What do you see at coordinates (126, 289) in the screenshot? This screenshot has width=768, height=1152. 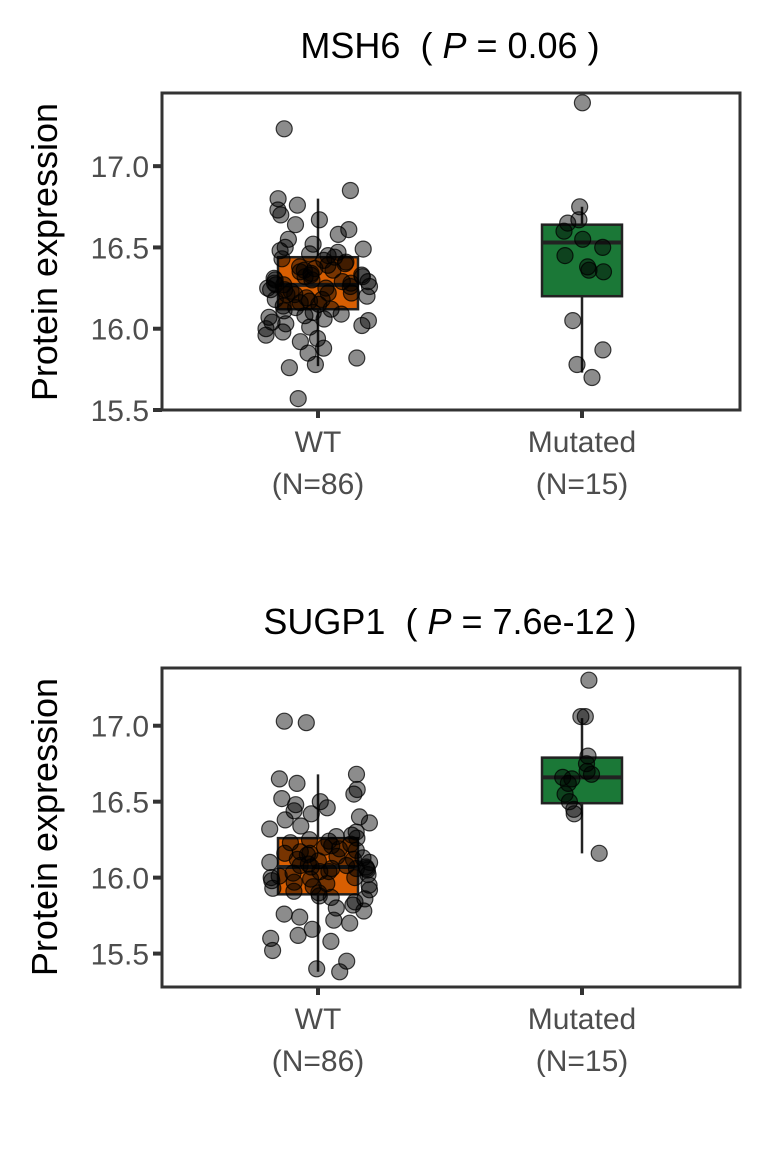 I see `y-ticks-1: 15.5 16.0 16.5 17.0` at bounding box center [126, 289].